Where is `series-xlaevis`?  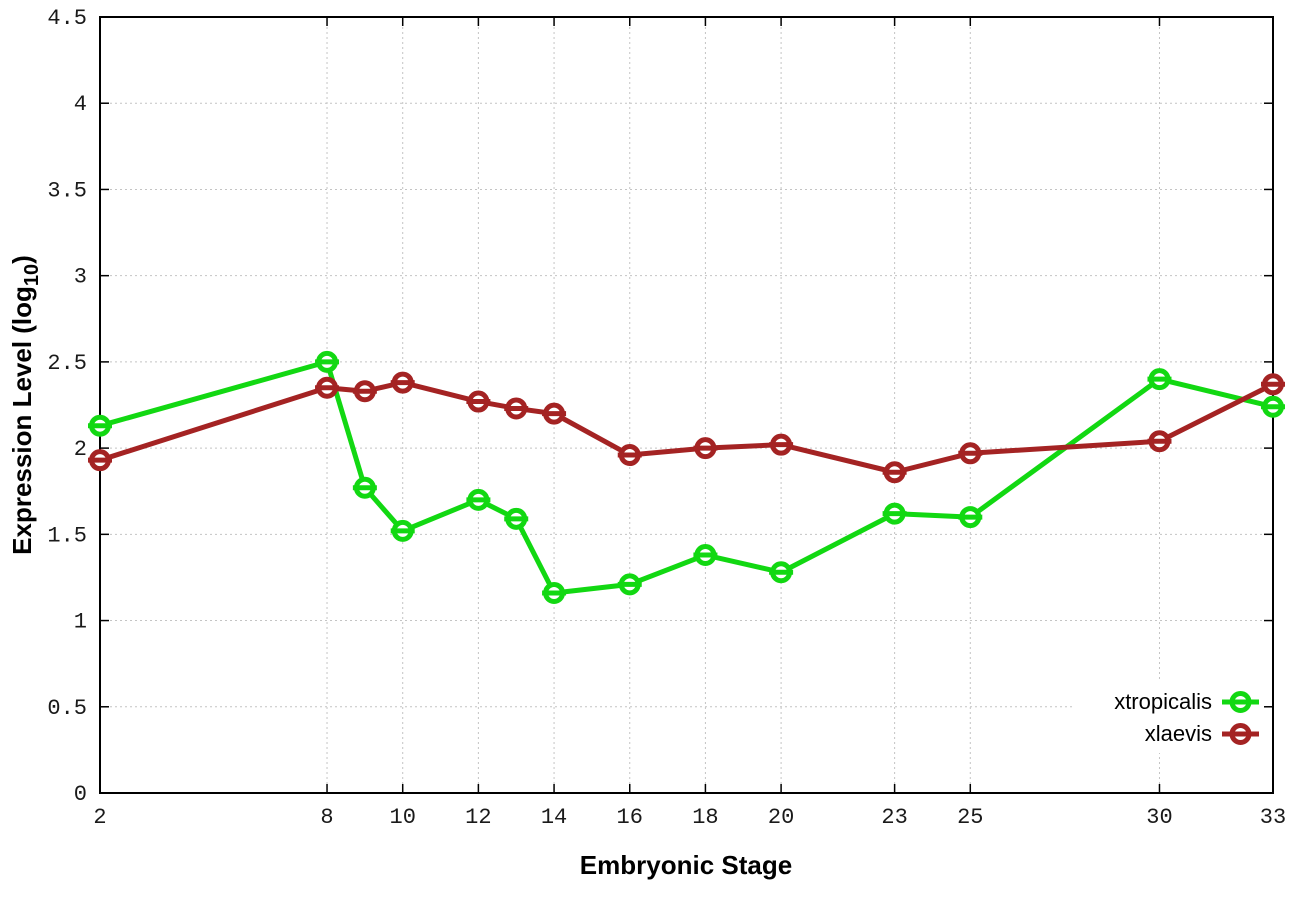
series-xlaevis is located at coordinates (686, 427).